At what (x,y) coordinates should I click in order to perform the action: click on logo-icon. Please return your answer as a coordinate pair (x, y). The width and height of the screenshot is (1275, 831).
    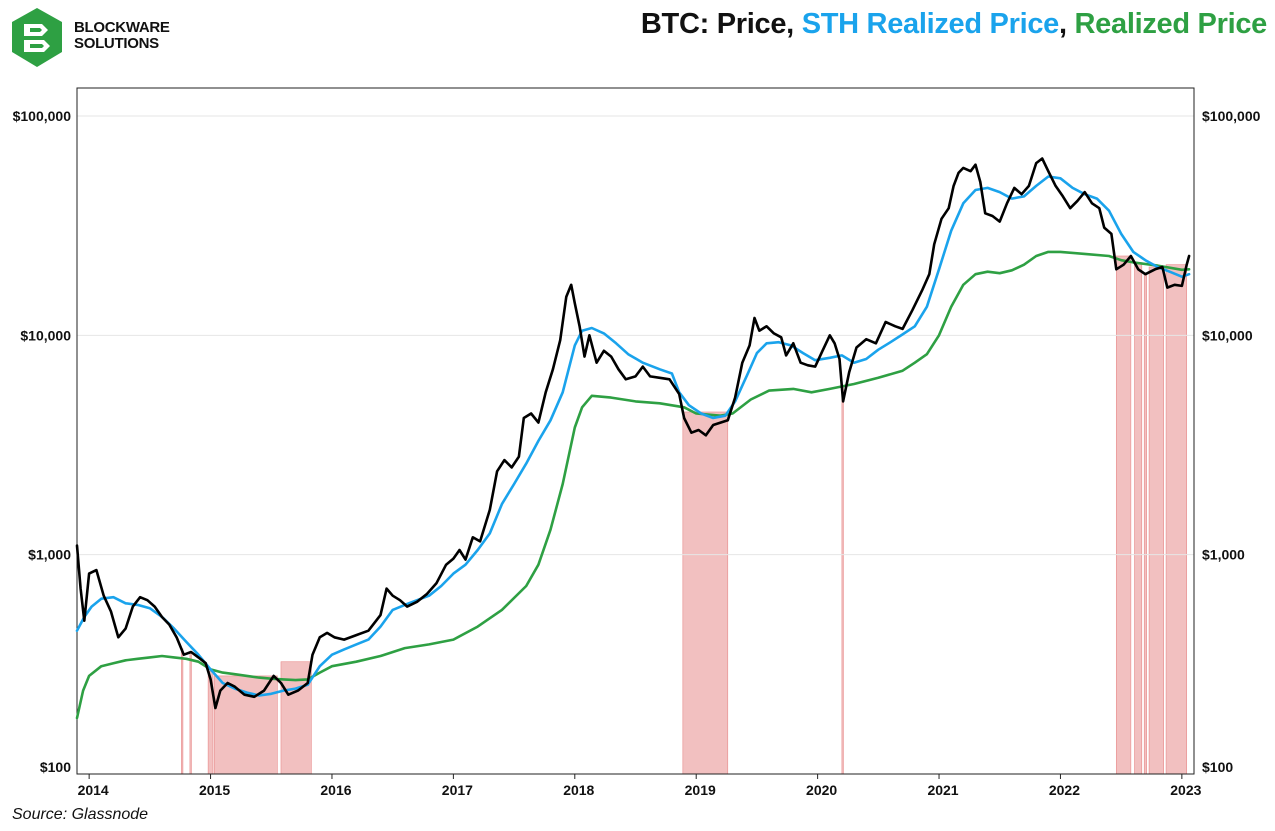
    Looking at the image, I should click on (37, 37).